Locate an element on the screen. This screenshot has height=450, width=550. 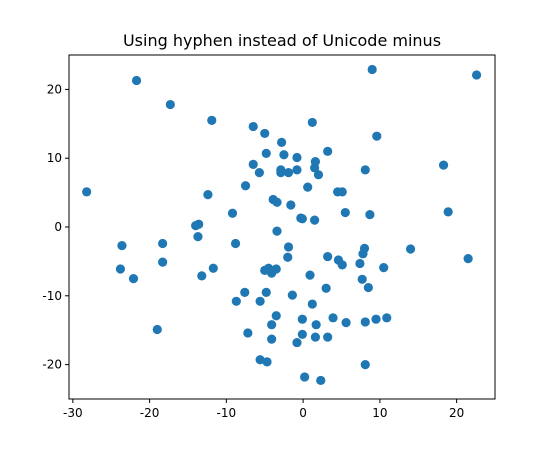
x-tick-label: -20 is located at coordinates (150, 413).